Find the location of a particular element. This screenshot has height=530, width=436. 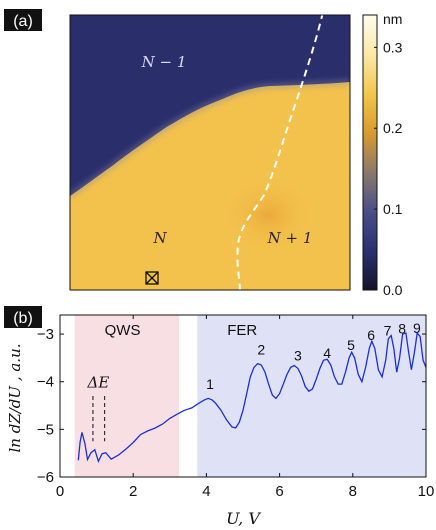

x-tick-label: 6 is located at coordinates (279, 491).